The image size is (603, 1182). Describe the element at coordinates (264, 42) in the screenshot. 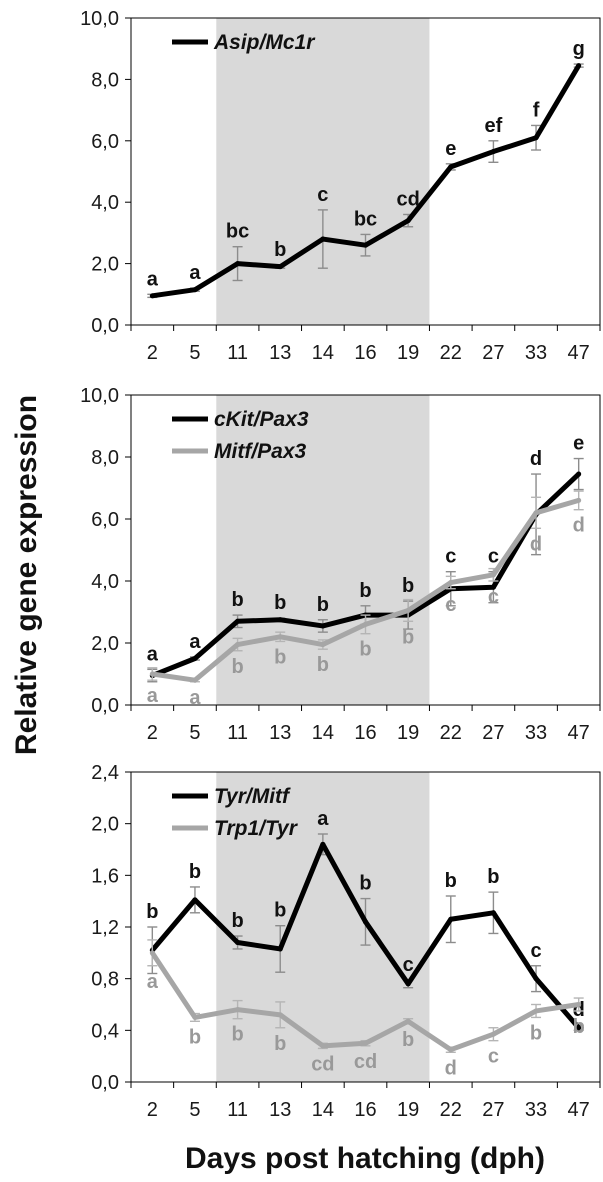

I see `legend-label: Asip/Mc1r` at that location.